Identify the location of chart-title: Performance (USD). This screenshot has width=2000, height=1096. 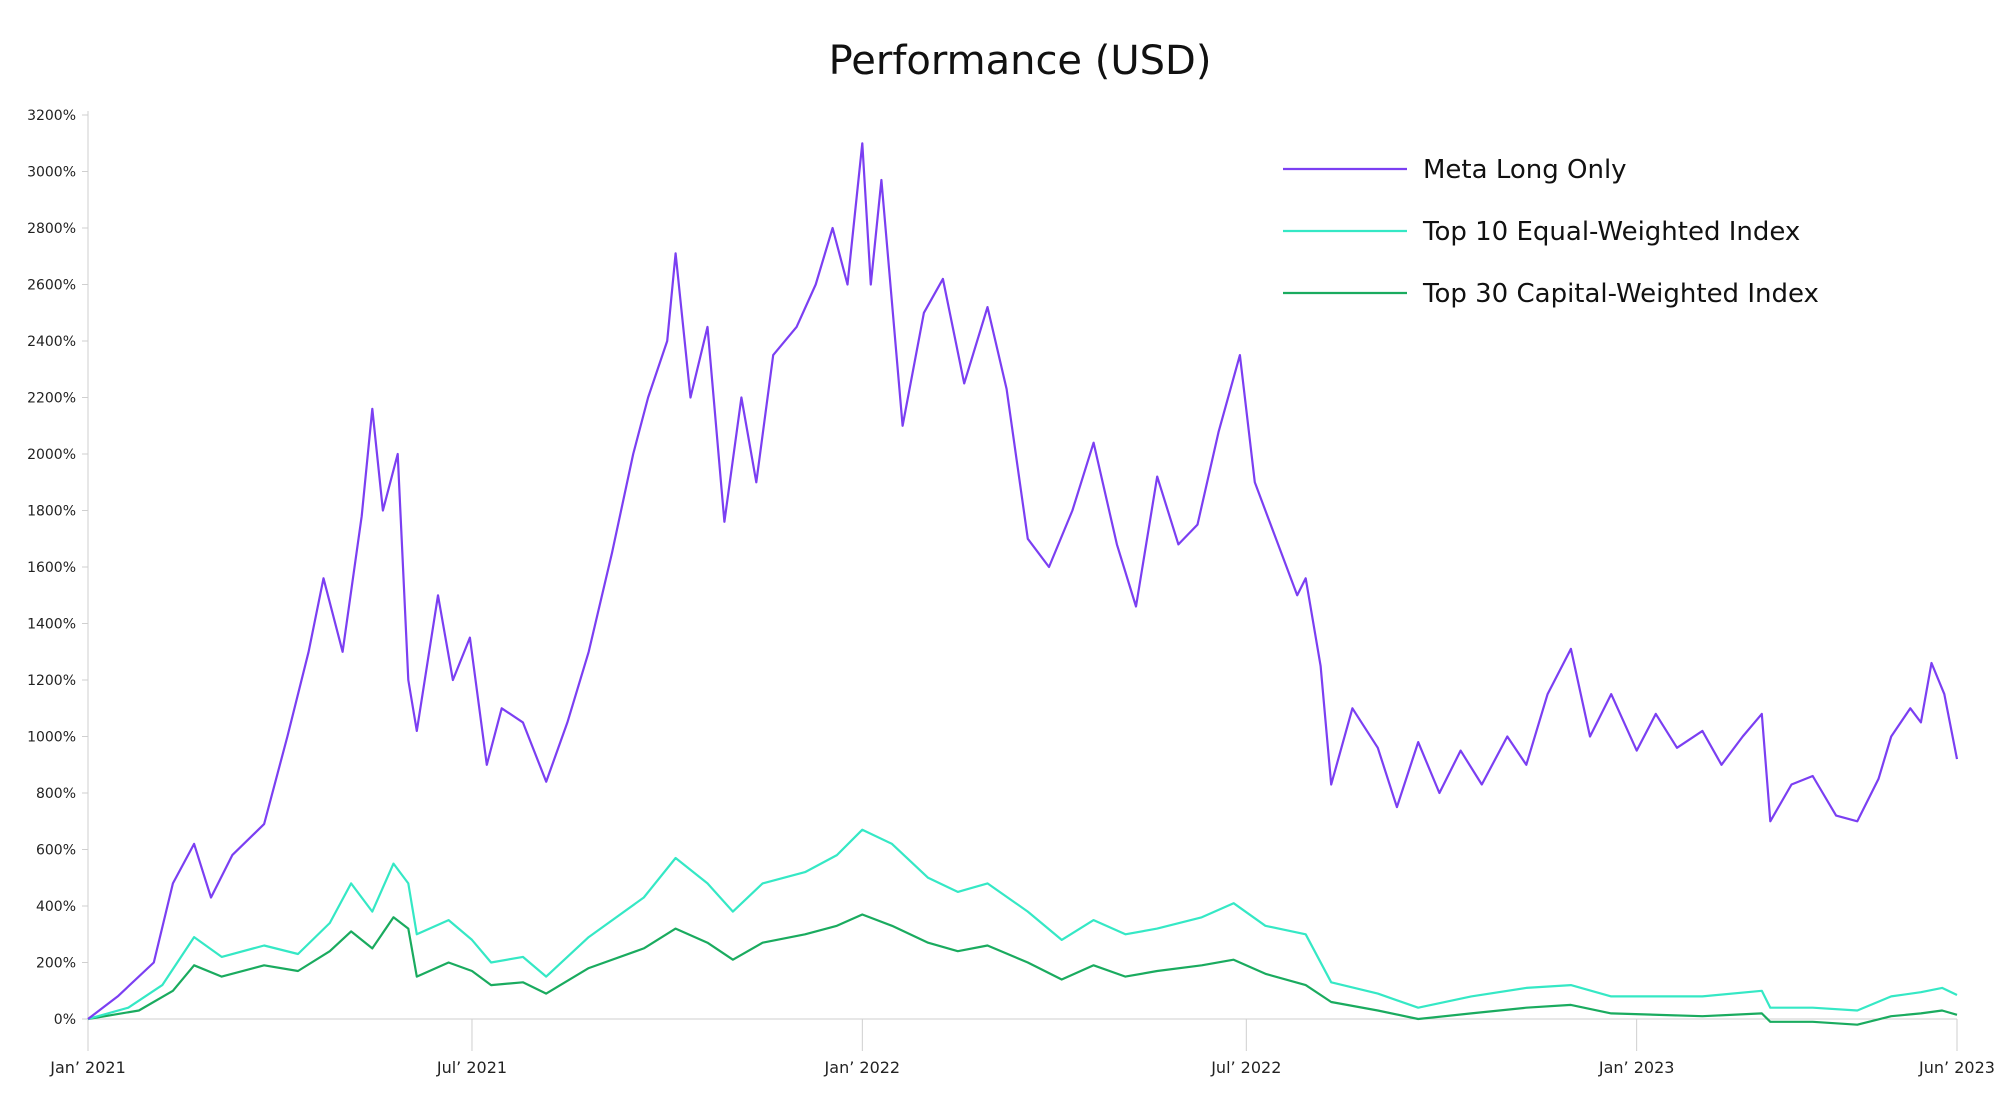
(1020, 61).